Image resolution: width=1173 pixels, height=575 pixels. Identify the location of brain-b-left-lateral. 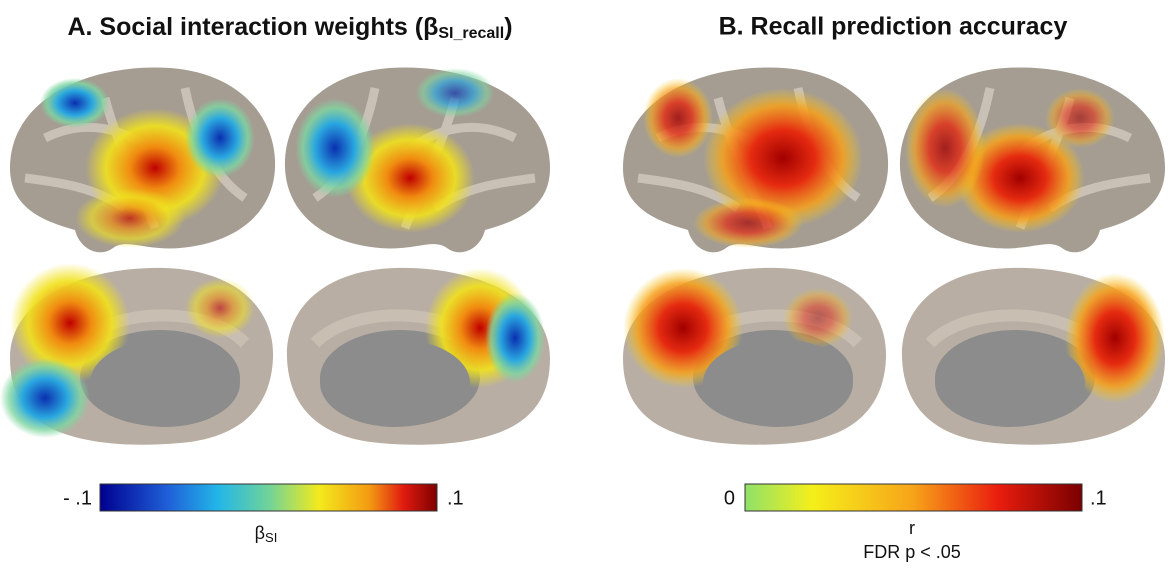
(755, 160).